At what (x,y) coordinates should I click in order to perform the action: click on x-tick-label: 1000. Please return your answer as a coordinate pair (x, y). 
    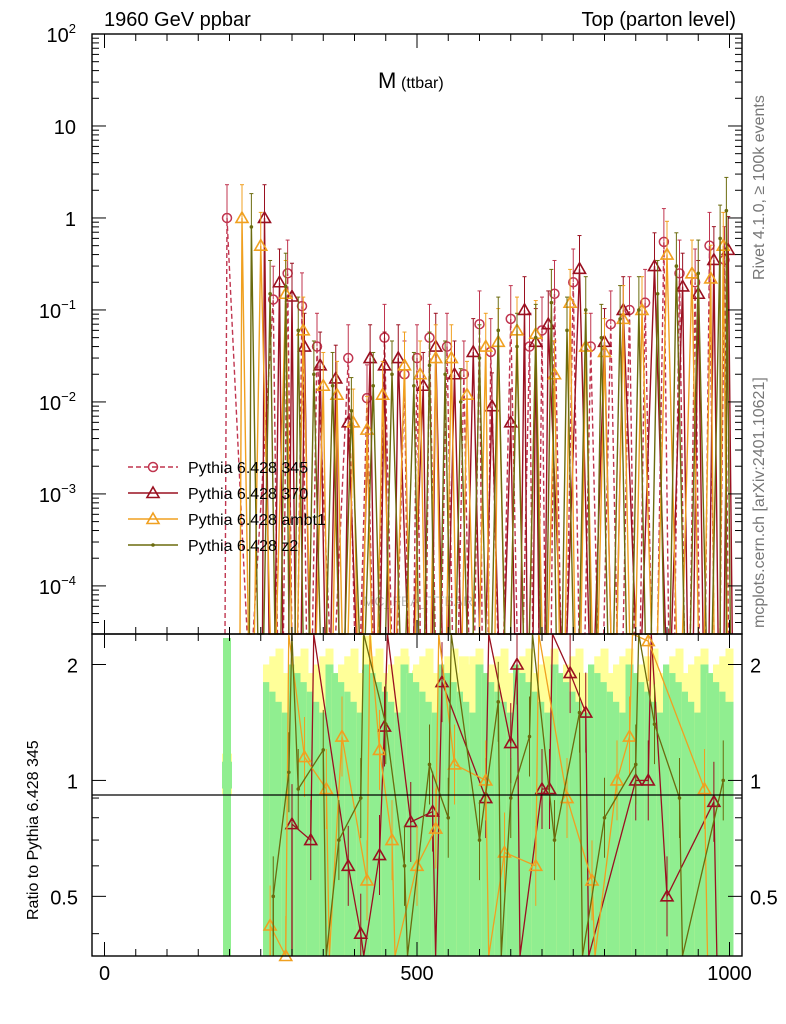
    Looking at the image, I should click on (729, 974).